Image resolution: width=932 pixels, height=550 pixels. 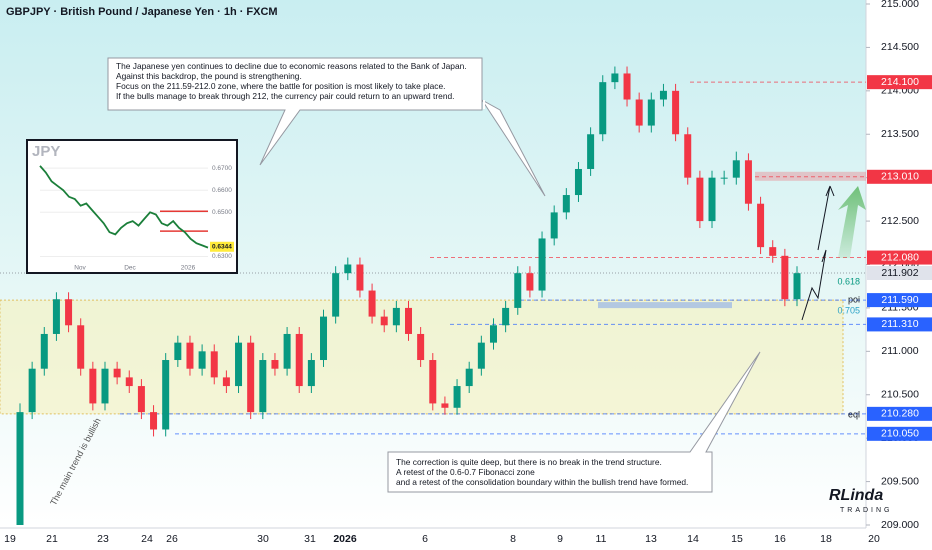 I want to click on price-label: 212.080, so click(x=900, y=257).